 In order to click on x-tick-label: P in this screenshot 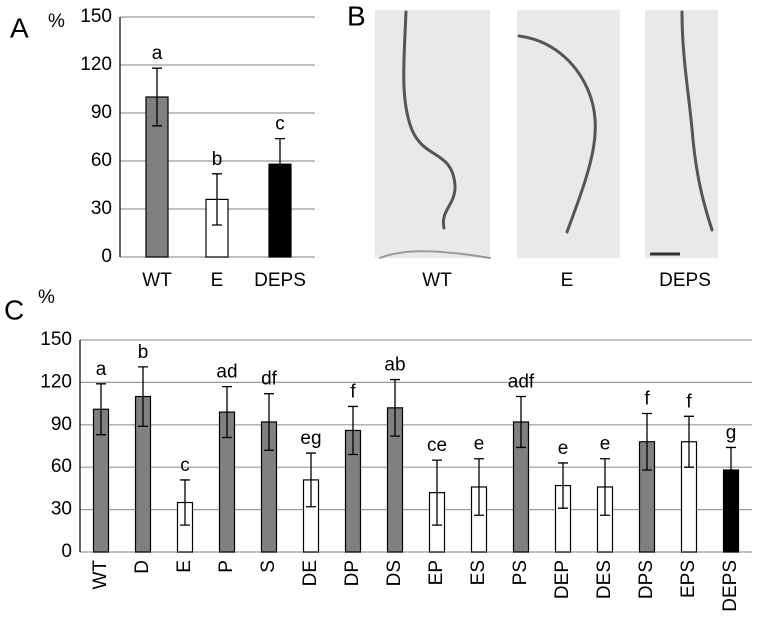, I will do `click(226, 566)`.